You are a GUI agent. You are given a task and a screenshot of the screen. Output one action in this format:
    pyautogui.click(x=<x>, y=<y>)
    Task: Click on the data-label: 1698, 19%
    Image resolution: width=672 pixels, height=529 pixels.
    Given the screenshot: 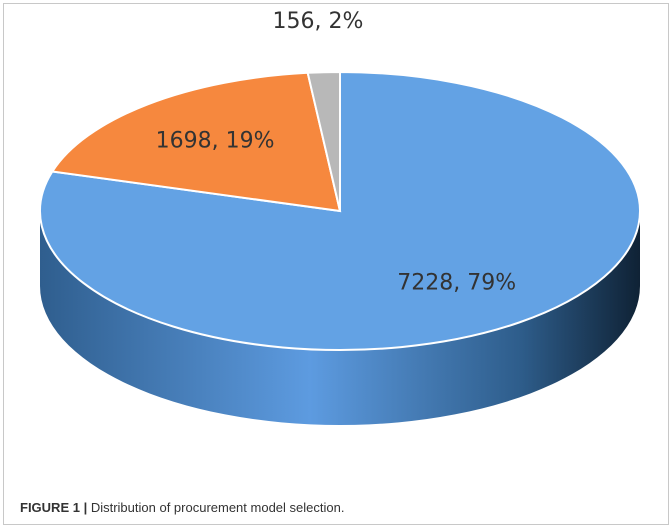 What is the action you would take?
    pyautogui.click(x=215, y=141)
    